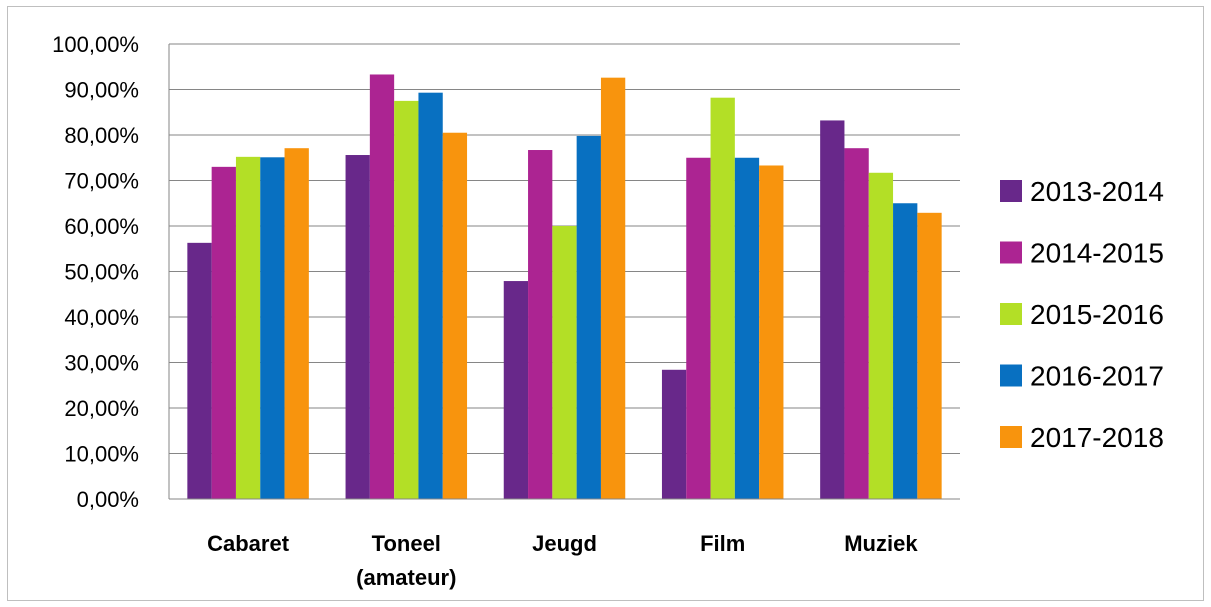 This screenshot has height=607, width=1211. I want to click on y-tick-label: 80,00%, so click(101, 135).